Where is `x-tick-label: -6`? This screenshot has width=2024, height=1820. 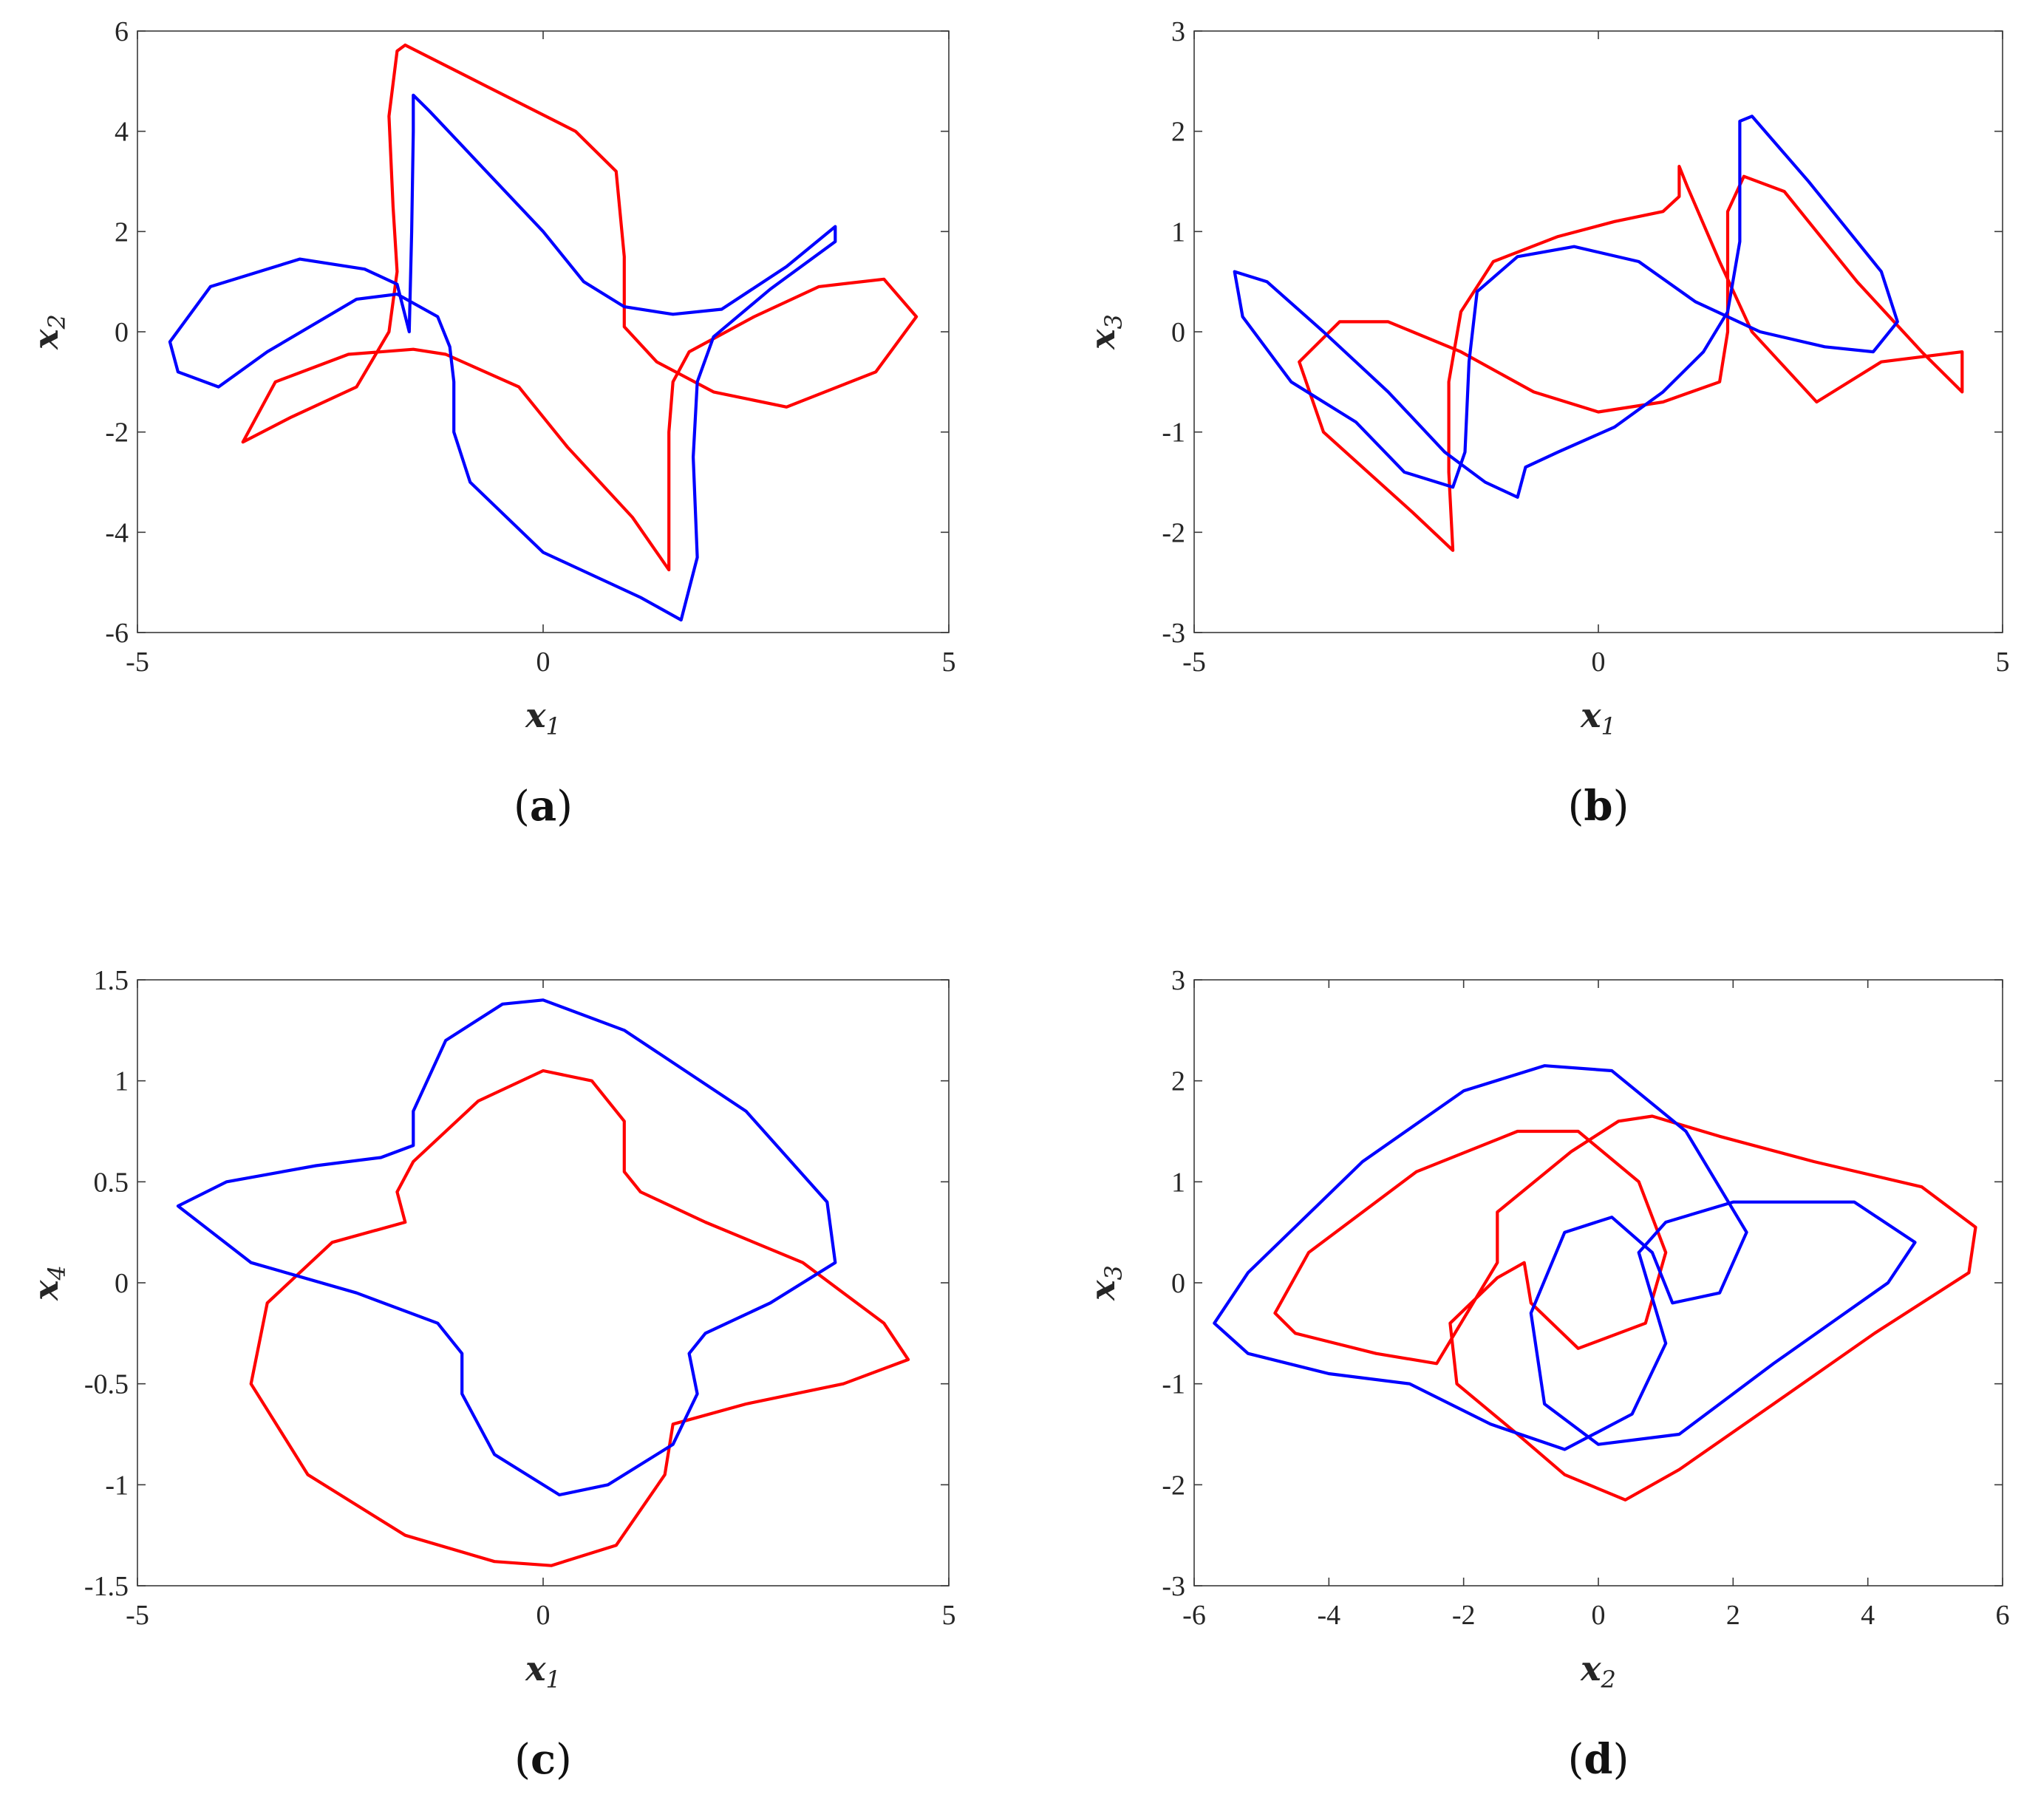 x-tick-label: -6 is located at coordinates (1194, 1615).